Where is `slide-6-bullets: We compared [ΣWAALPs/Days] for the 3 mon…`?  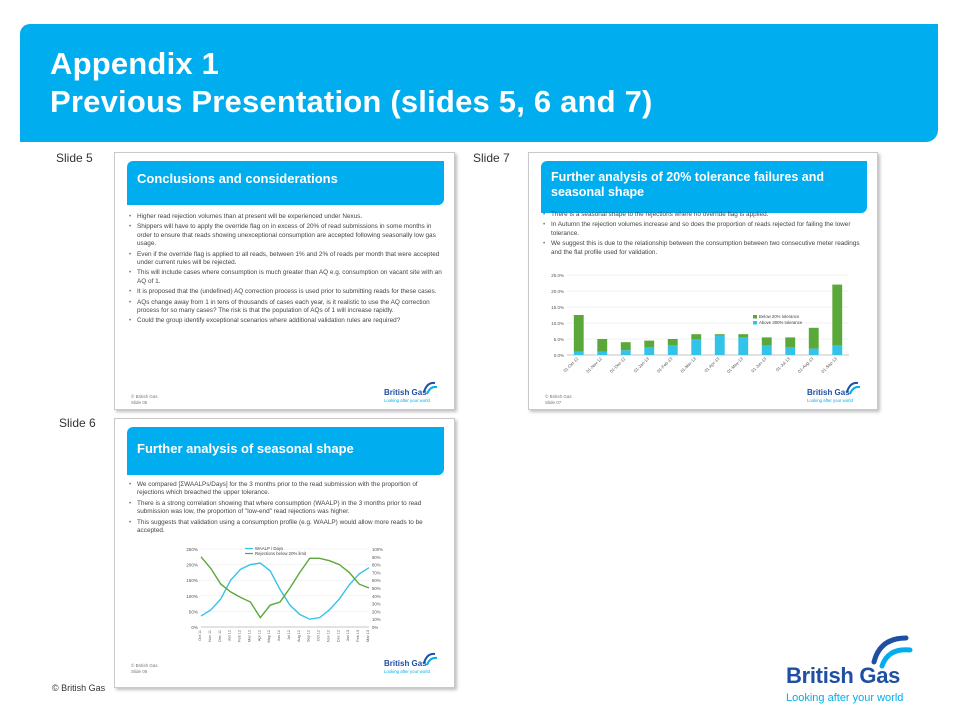 slide-6-bullets: We compared [ΣWAALPs/Days] for the 3 mon… is located at coordinates (285, 509).